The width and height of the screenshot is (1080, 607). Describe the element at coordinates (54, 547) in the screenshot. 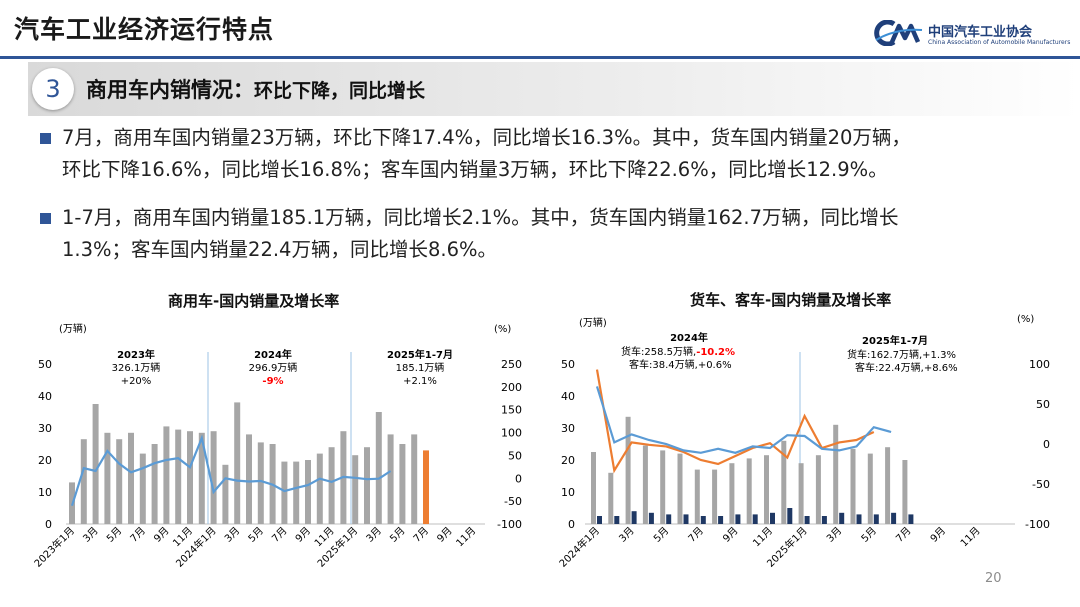

I see `x-tick-label: 2023年1月` at that location.